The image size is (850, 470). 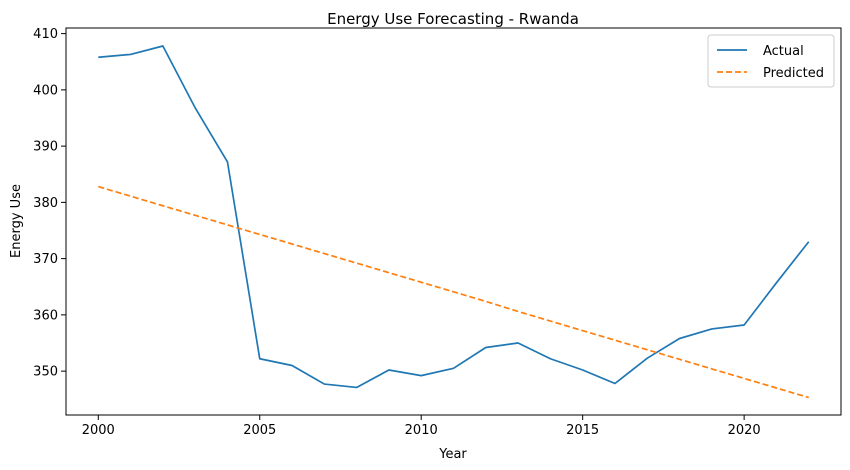 What do you see at coordinates (582, 430) in the screenshot?
I see `x-tick-label: 2015` at bounding box center [582, 430].